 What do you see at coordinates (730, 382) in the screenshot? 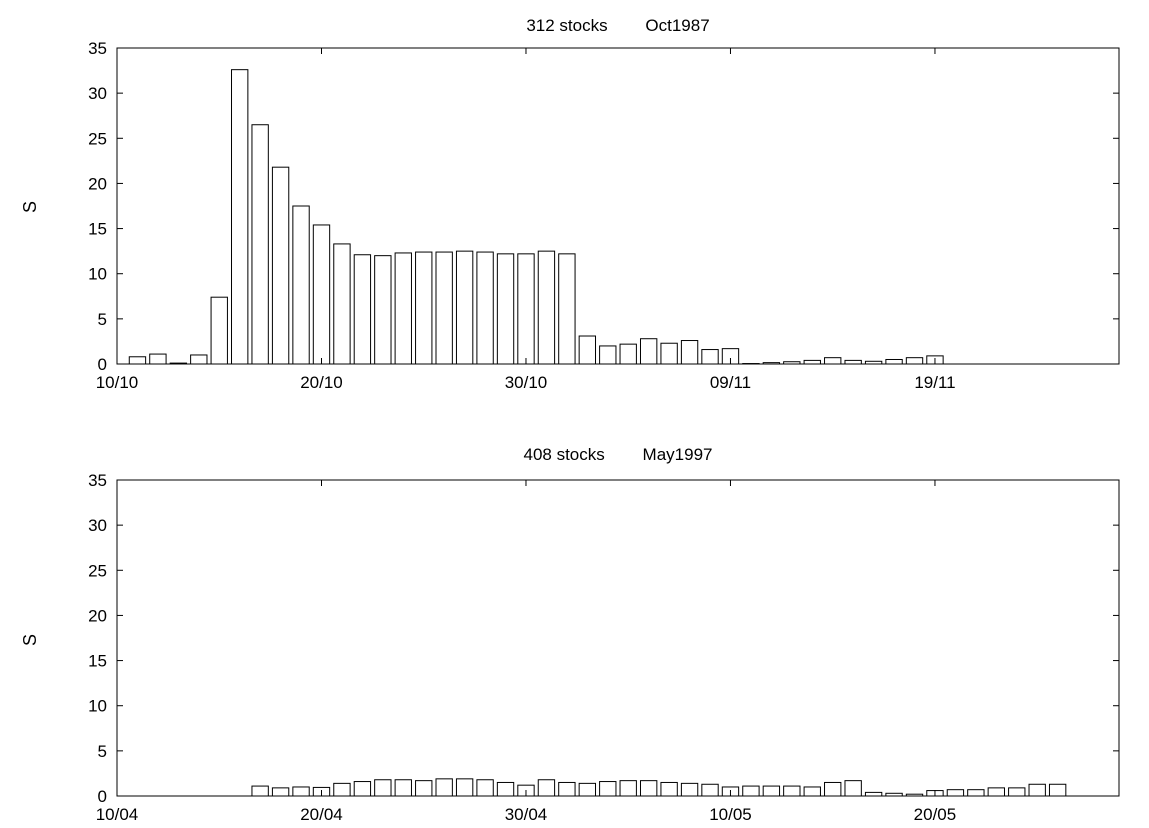
I see `x-tick-label: 09/11` at bounding box center [730, 382].